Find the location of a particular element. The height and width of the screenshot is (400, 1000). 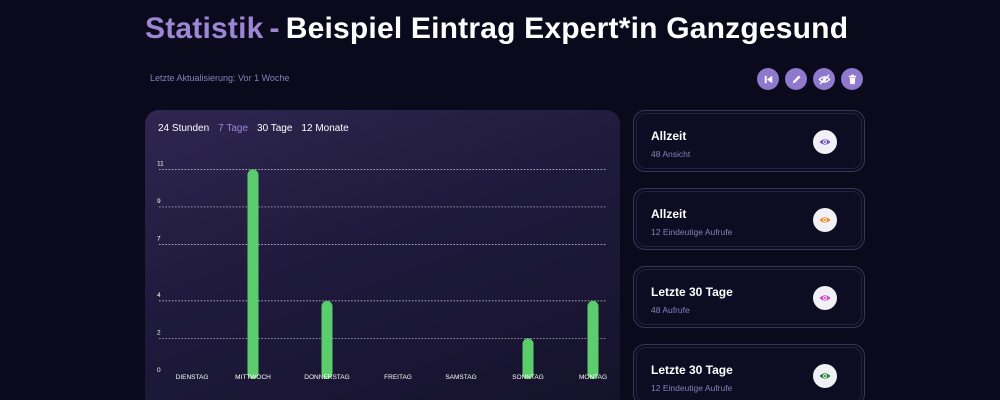

tab-12-monate: 12 Monate is located at coordinates (325, 128).